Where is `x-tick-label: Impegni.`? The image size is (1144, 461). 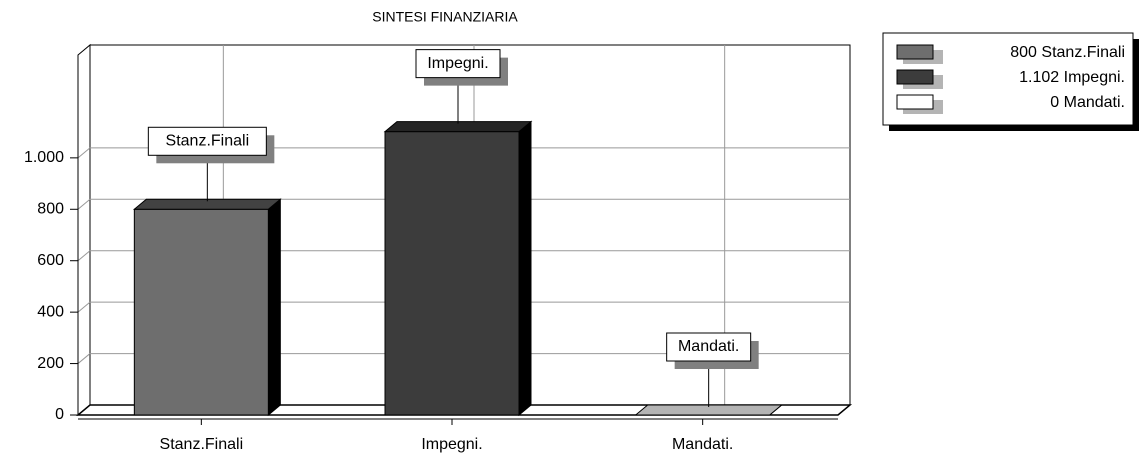
x-tick-label: Impegni. is located at coordinates (451, 444).